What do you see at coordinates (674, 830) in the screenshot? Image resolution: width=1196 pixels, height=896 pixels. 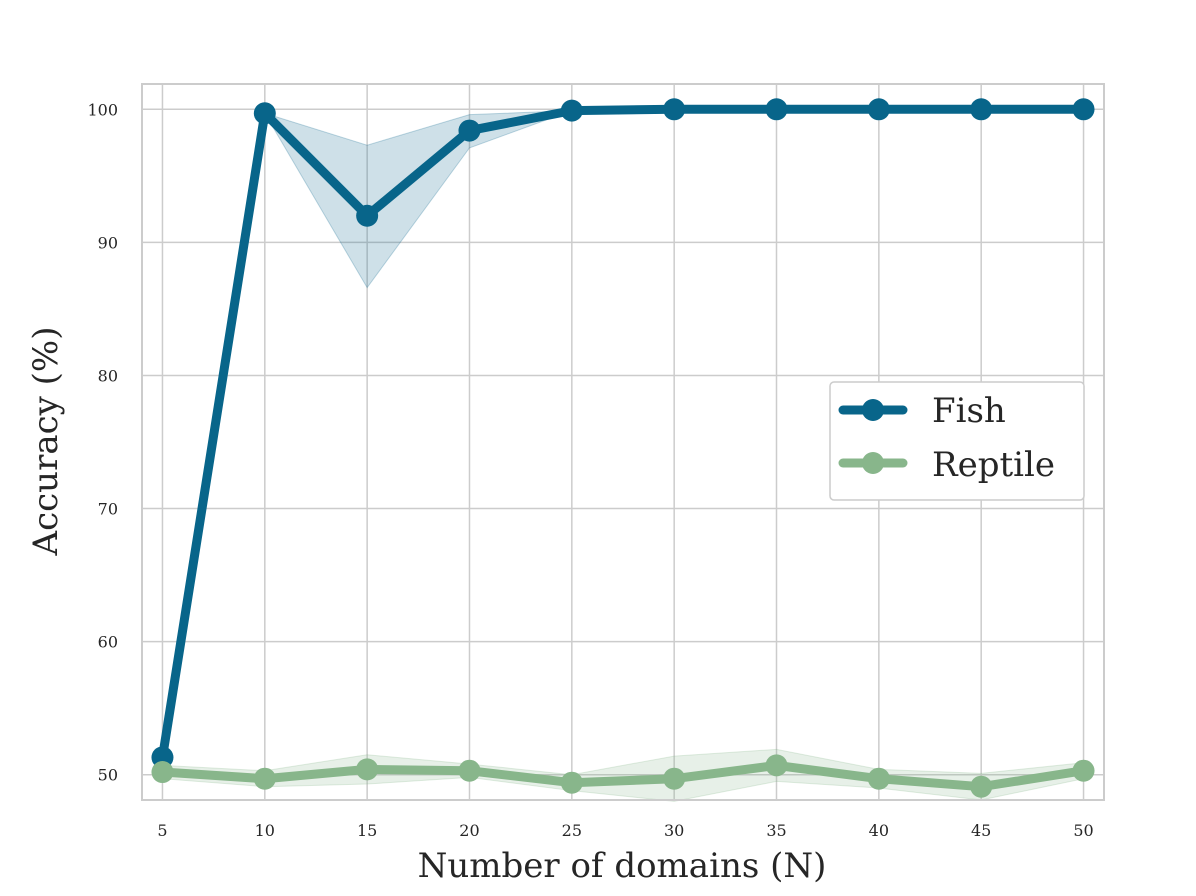 I see `x-tick-label: 30` at bounding box center [674, 830].